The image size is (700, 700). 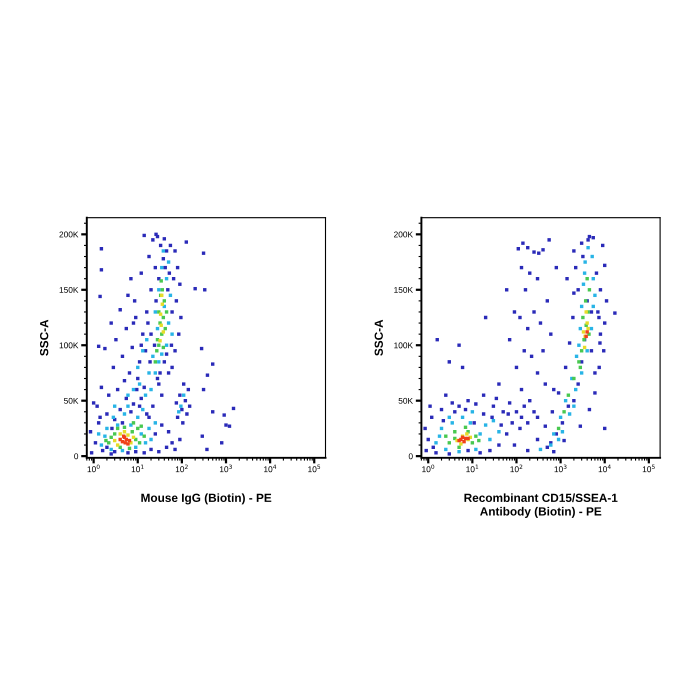 What do you see at coordinates (541, 505) in the screenshot?
I see `x-axis-title: Recombinant CD15/SSEA-1 Antibody (Biotin) - PE` at bounding box center [541, 505].